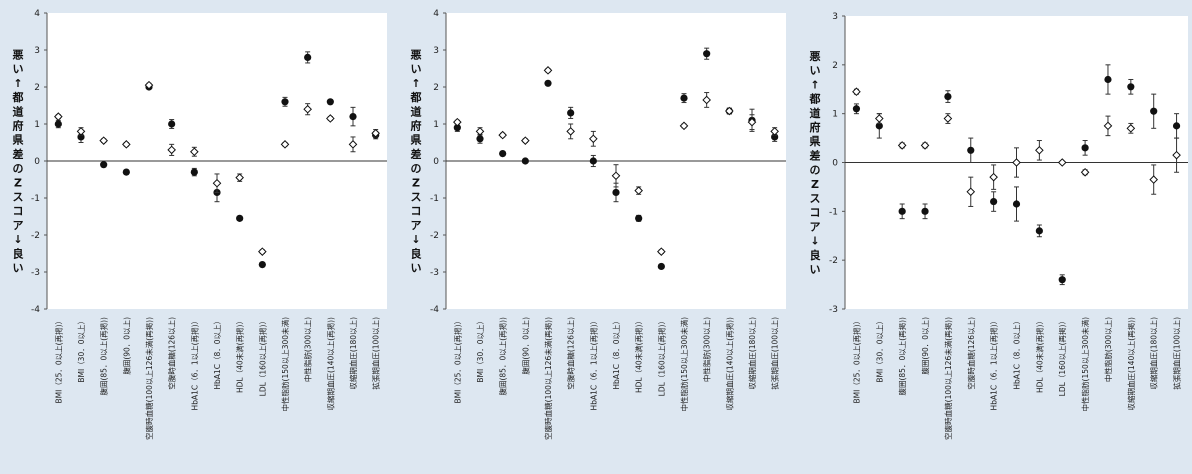 The width and height of the screenshot is (1192, 474). What do you see at coordinates (353, 353) in the screenshot?
I see `category-label: 収縮期血圧(180以上)` at bounding box center [353, 353].